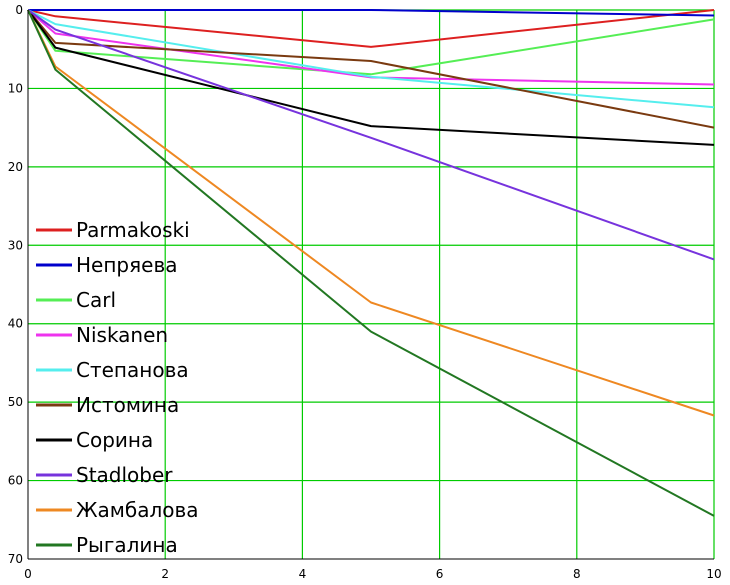 The width and height of the screenshot is (730, 585). What do you see at coordinates (122, 335) in the screenshot?
I see `legend-label: Niskanen` at bounding box center [122, 335].